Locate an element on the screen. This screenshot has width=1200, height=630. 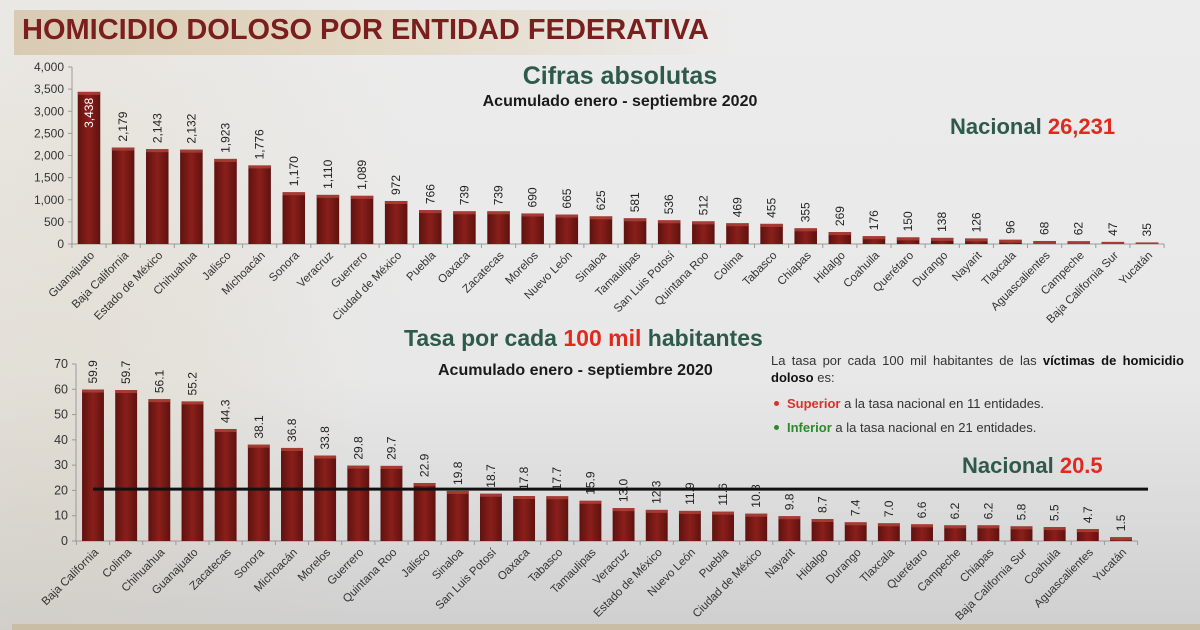
data-label: 126 is located at coordinates (976, 222).